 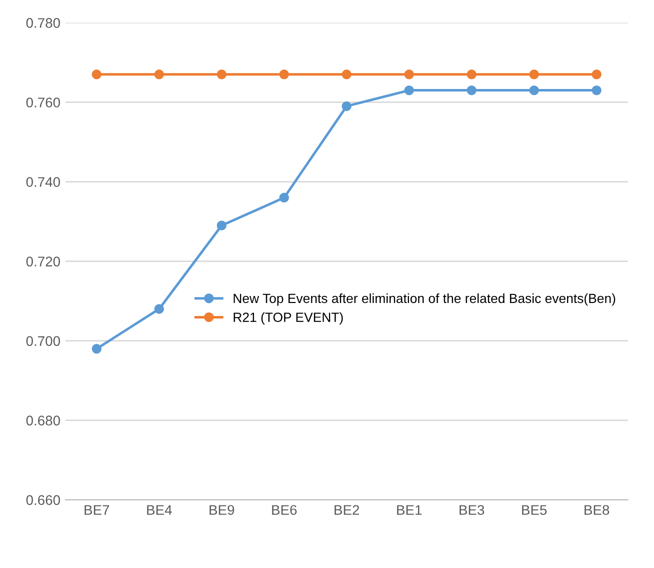 What do you see at coordinates (472, 510) in the screenshot?
I see `x-tick-label: BE3` at bounding box center [472, 510].